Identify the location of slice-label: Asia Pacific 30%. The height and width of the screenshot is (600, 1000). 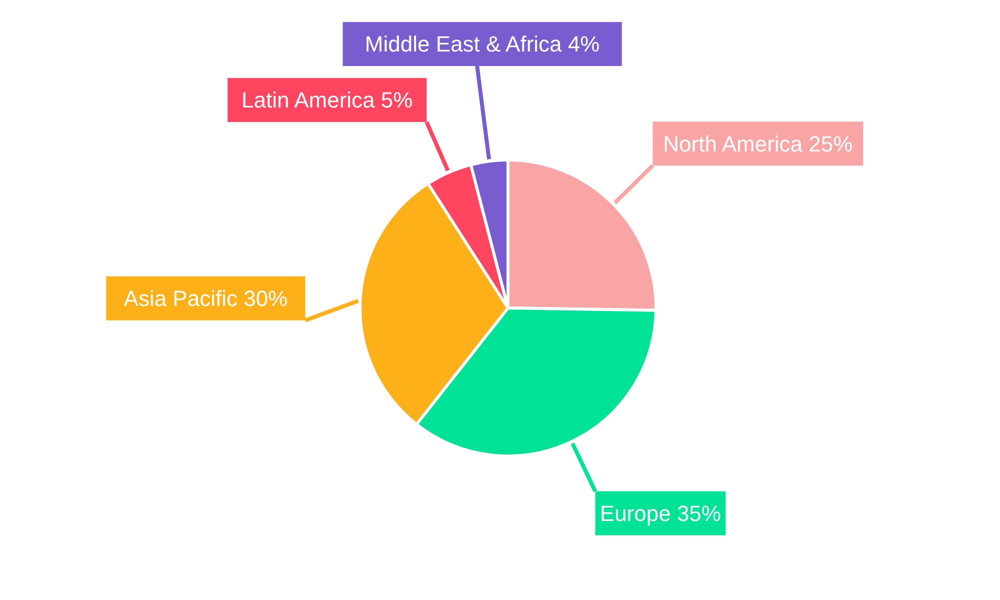
(206, 299).